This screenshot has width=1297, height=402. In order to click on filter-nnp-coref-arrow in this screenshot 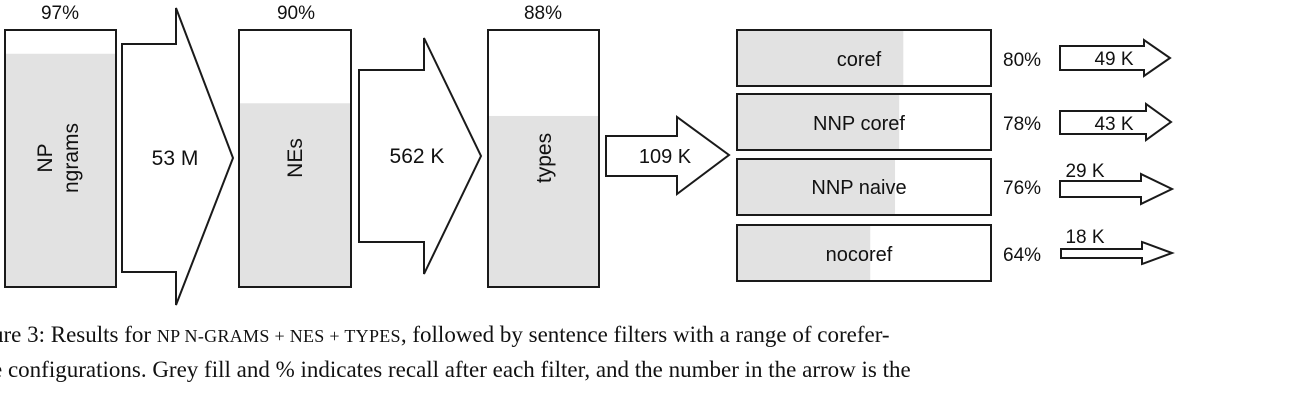, I will do `click(1116, 122)`.